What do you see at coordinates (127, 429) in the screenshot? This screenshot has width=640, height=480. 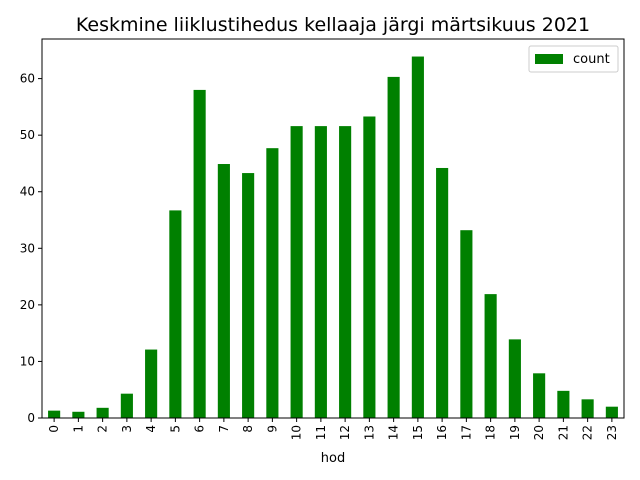 I see `x-tick-label: 3` at bounding box center [127, 429].